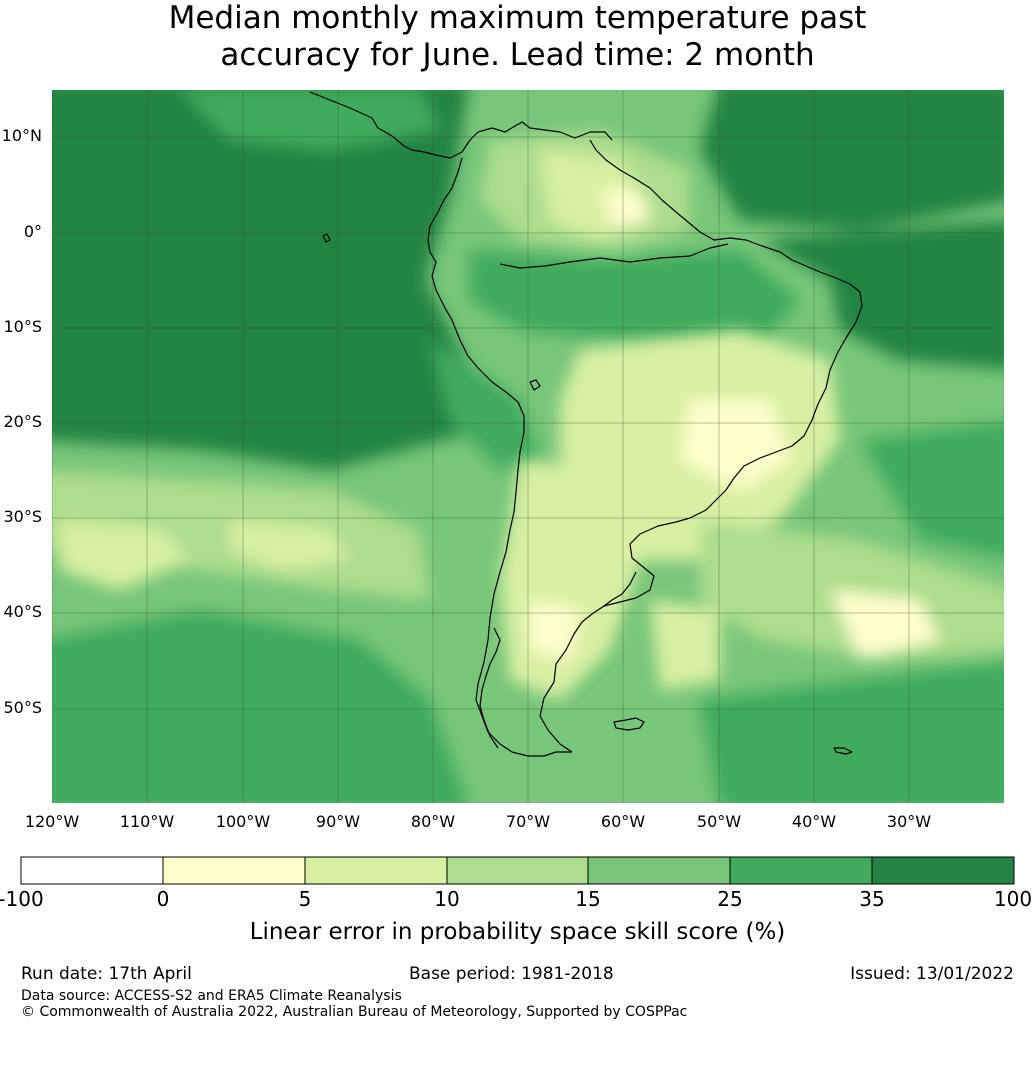 This screenshot has width=1035, height=1065. Describe the element at coordinates (719, 821) in the screenshot. I see `lon-label-50w: 50°W` at that location.